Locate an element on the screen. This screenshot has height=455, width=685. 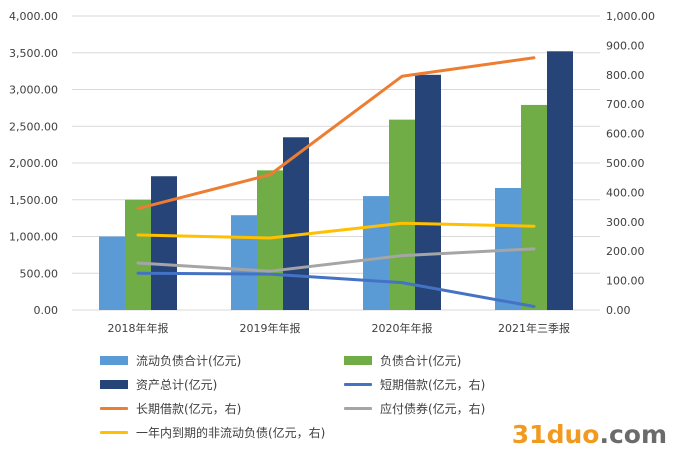
legend-label: 短期借款(亿元，右) is located at coordinates (433, 385).